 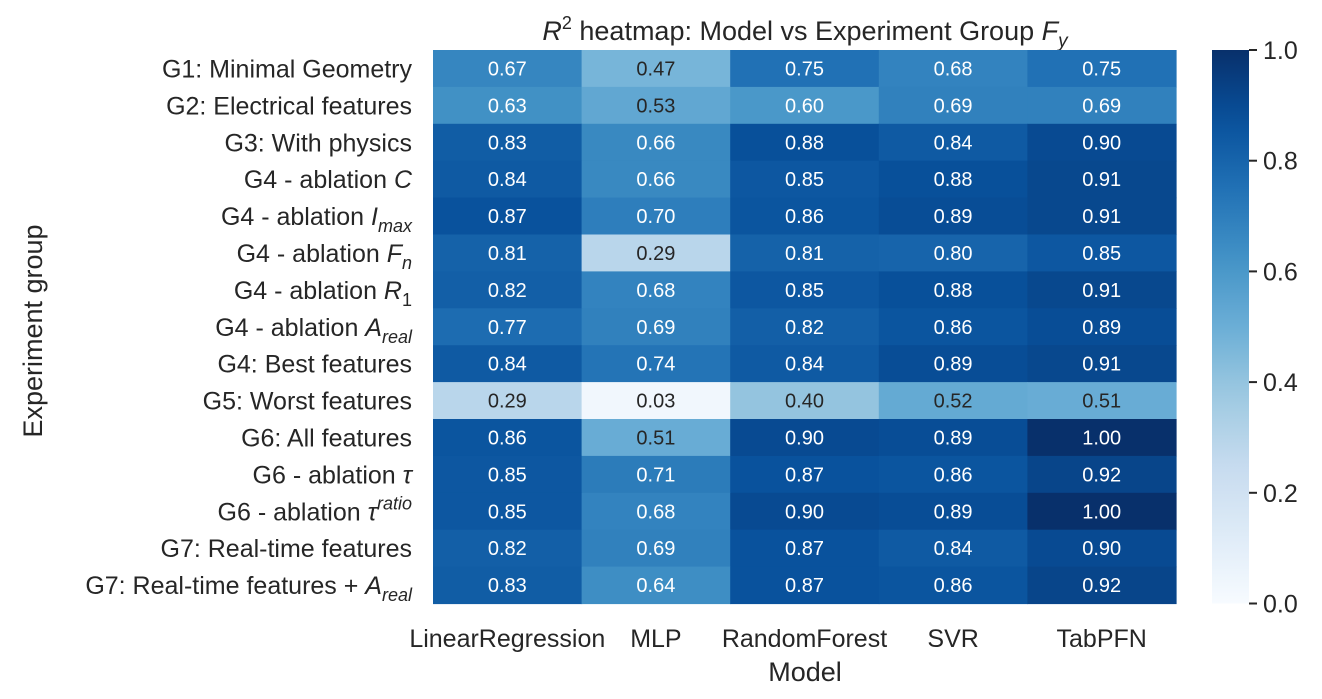 I want to click on heatmap-cell-r5-c1, so click(x=508, y=216).